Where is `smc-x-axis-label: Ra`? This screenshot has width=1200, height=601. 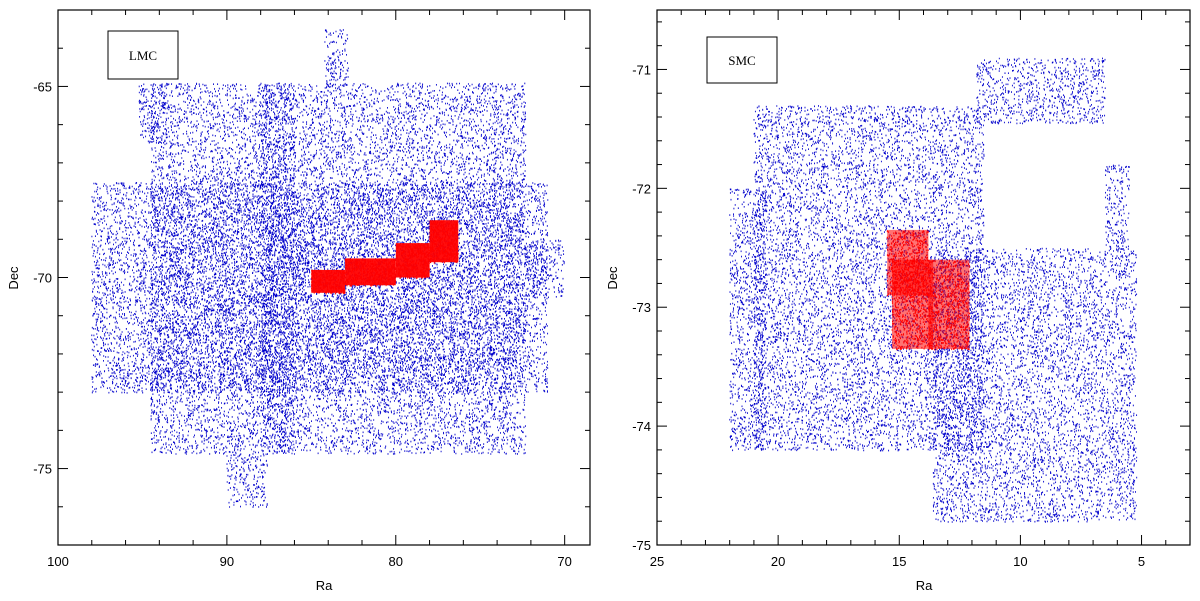 smc-x-axis-label: Ra is located at coordinates (924, 585).